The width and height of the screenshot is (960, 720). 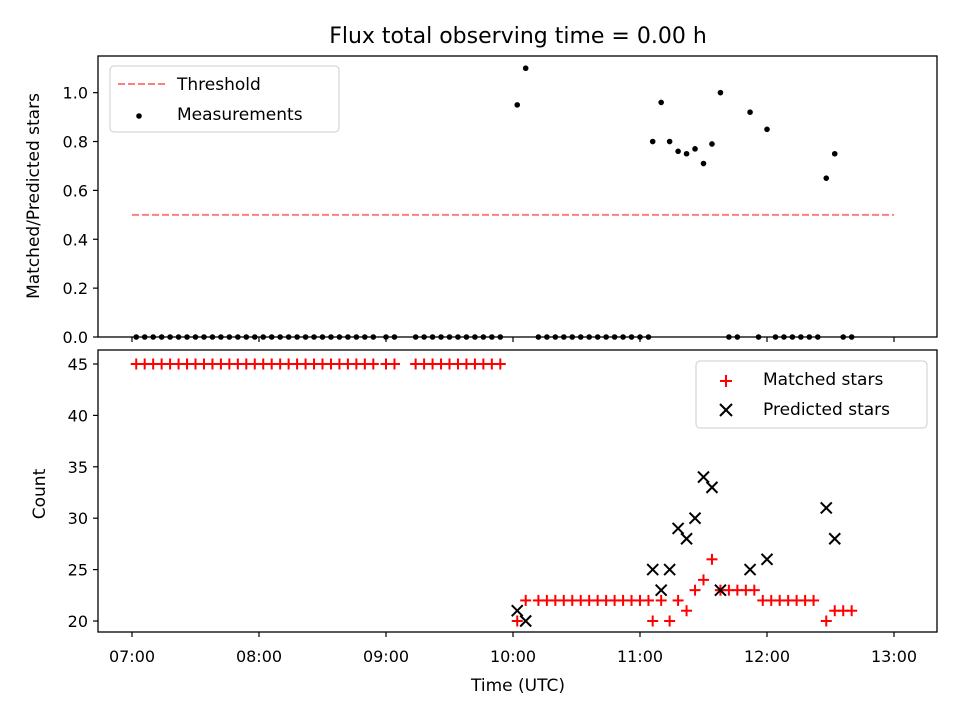 I want to click on x-tick-label: 08:00, so click(x=259, y=656).